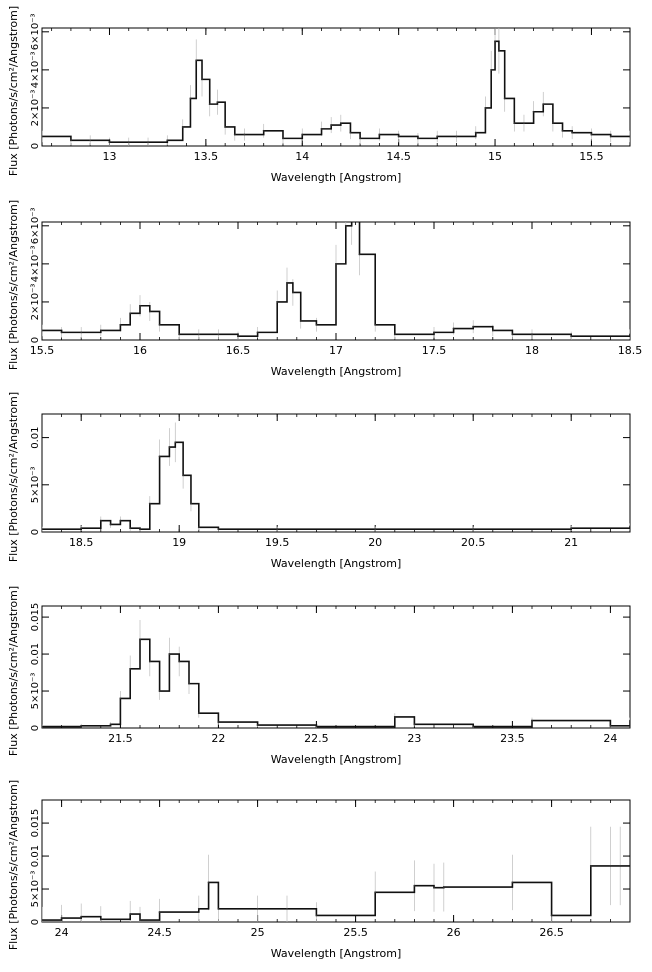  What do you see at coordinates (179, 542) in the screenshot?
I see `x-tick-label: 19` at bounding box center [179, 542].